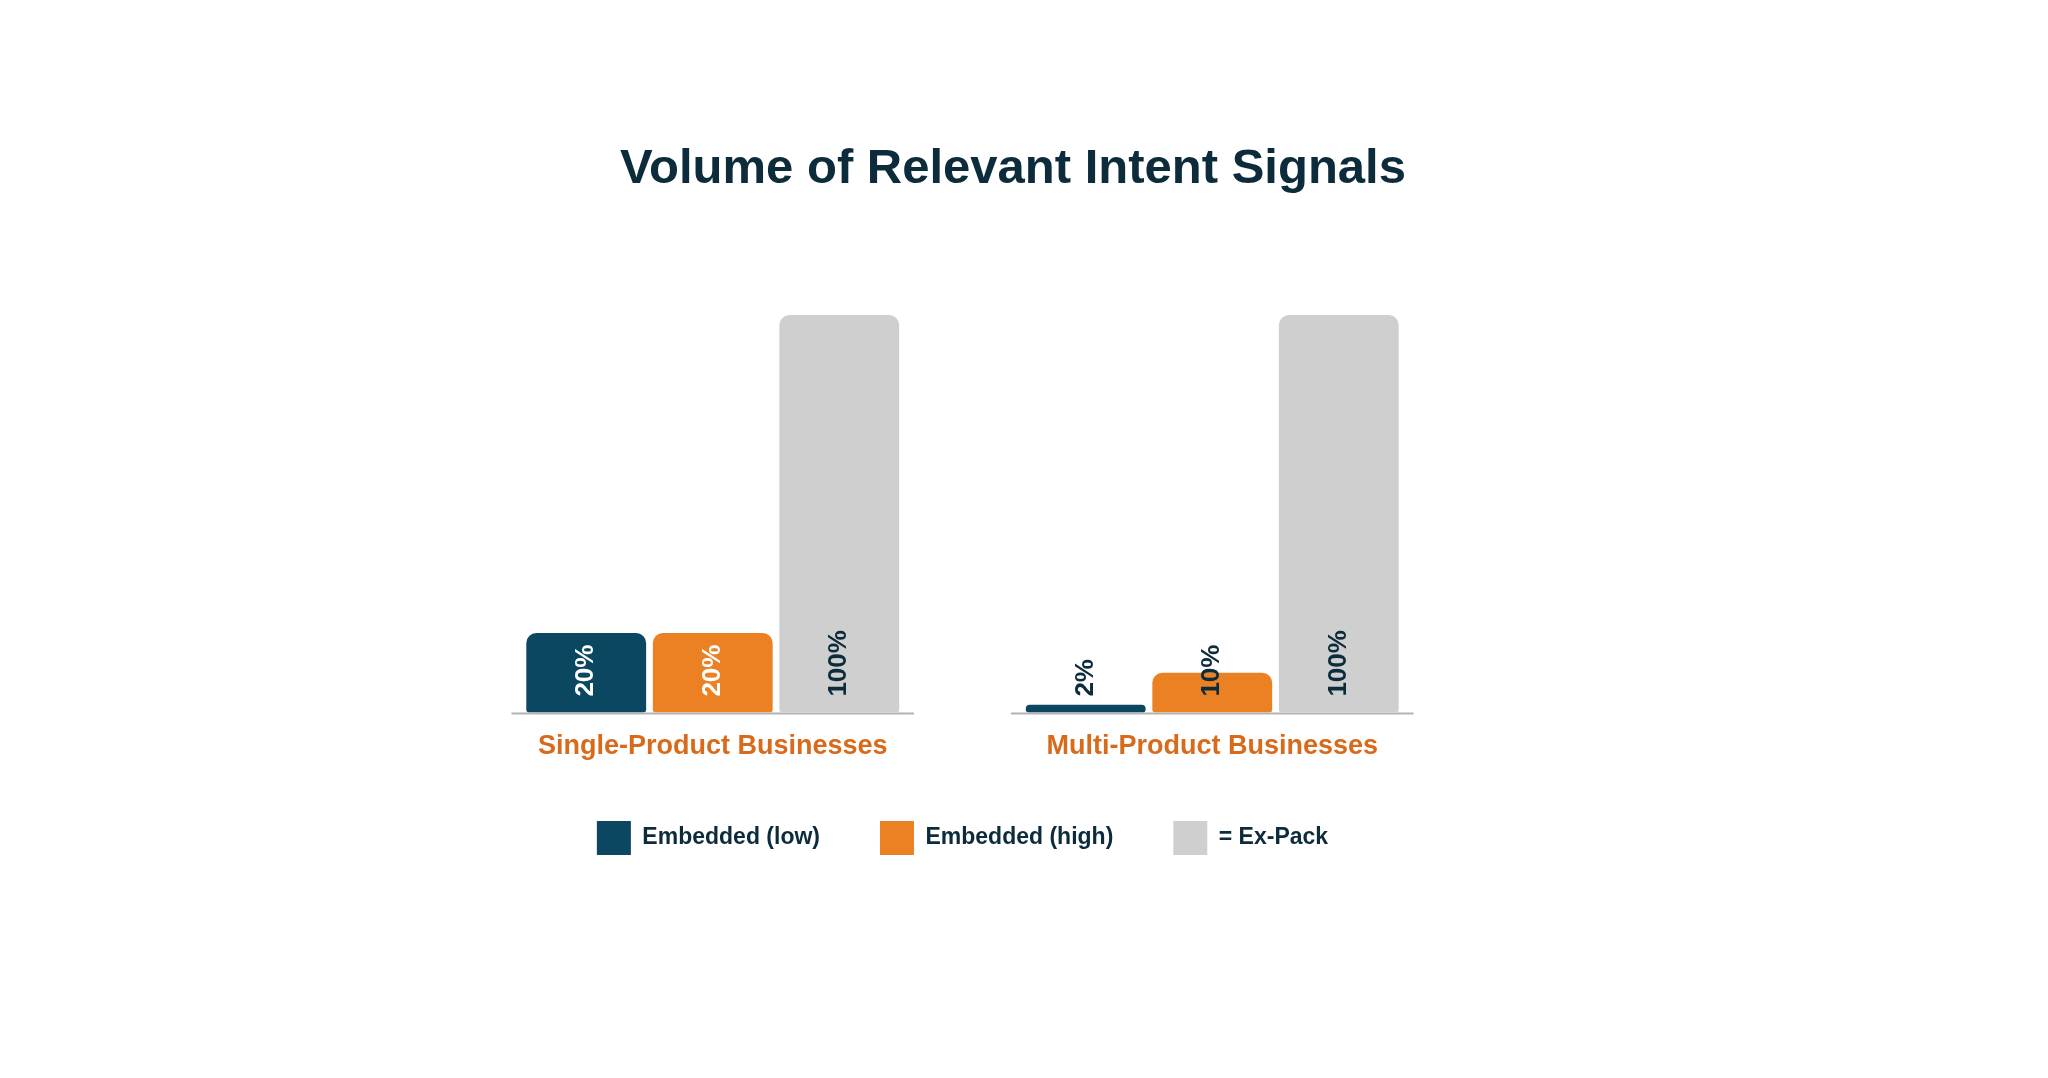 Image resolution: width=2048 pixels, height=1078 pixels. I want to click on x-tick-label: Multi-Product Businesses, so click(1212, 745).